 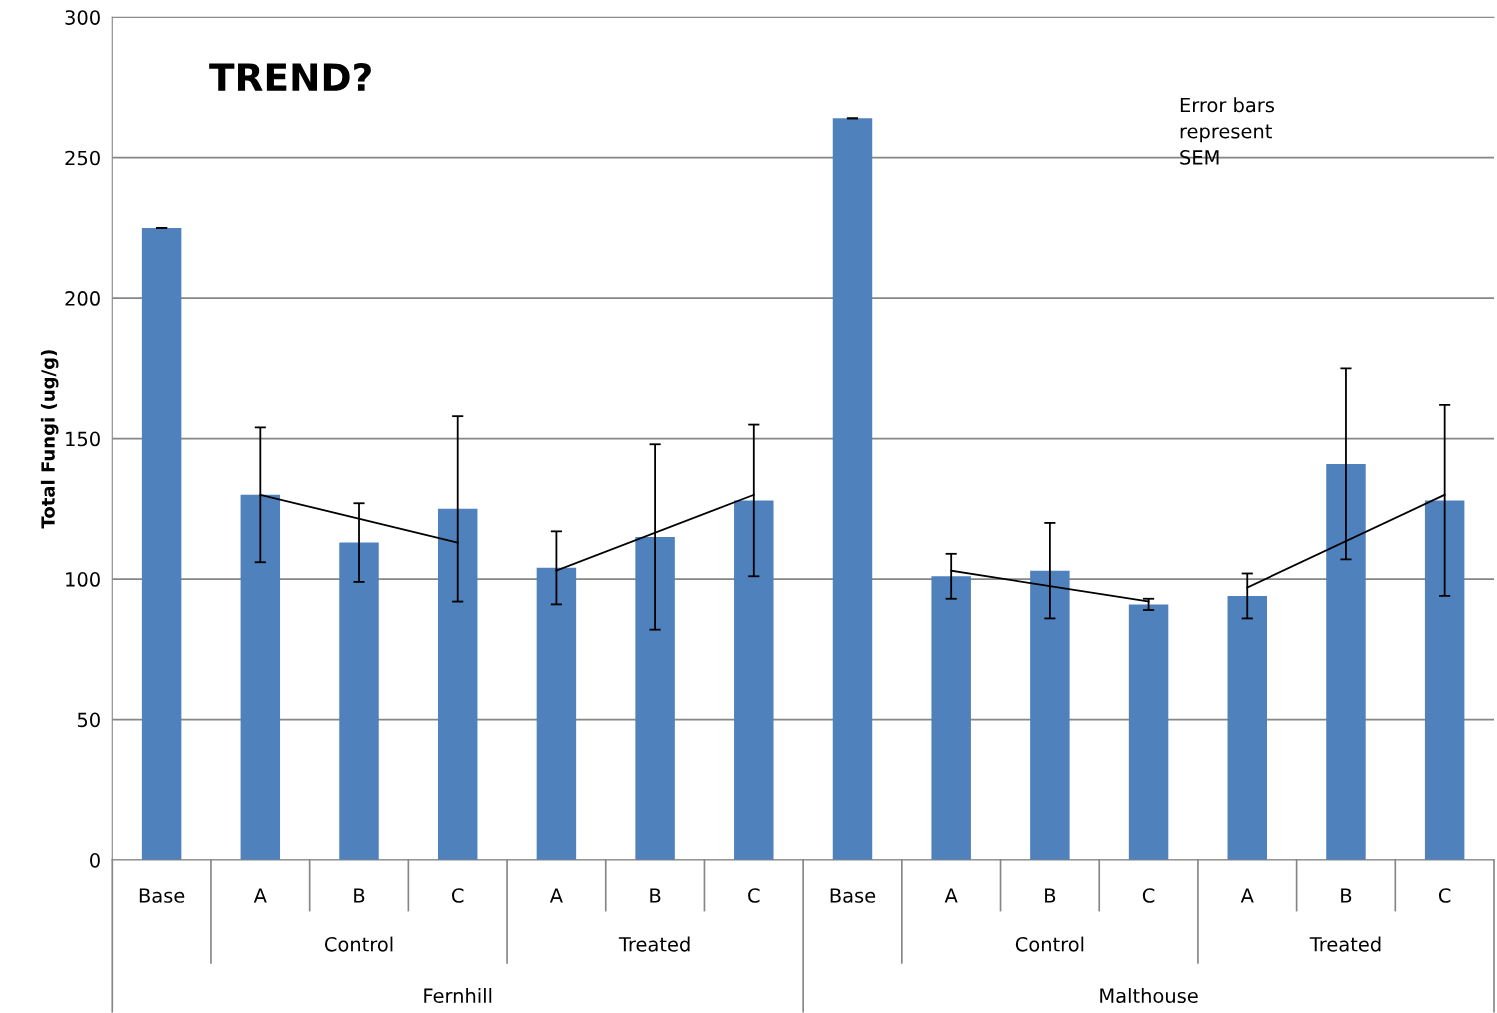 What do you see at coordinates (82, 158) in the screenshot?
I see `y-tick-label: 250` at bounding box center [82, 158].